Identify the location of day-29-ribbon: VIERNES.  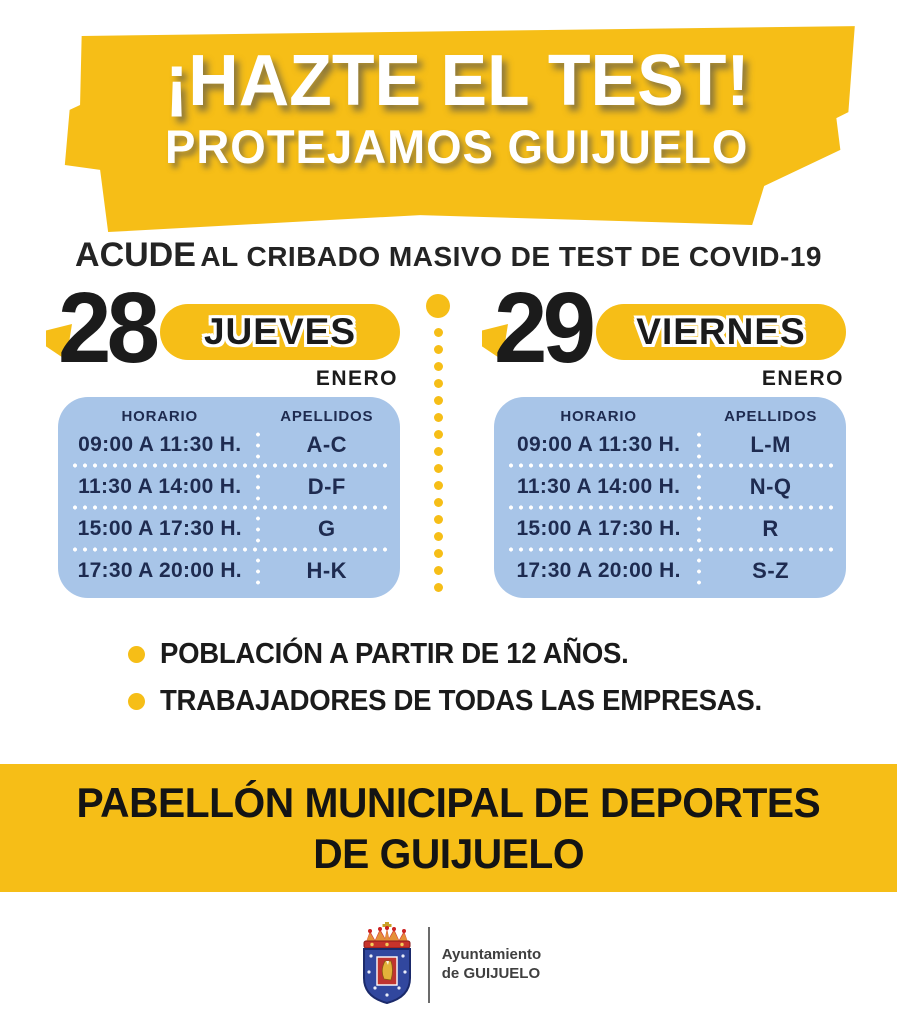
(721, 332).